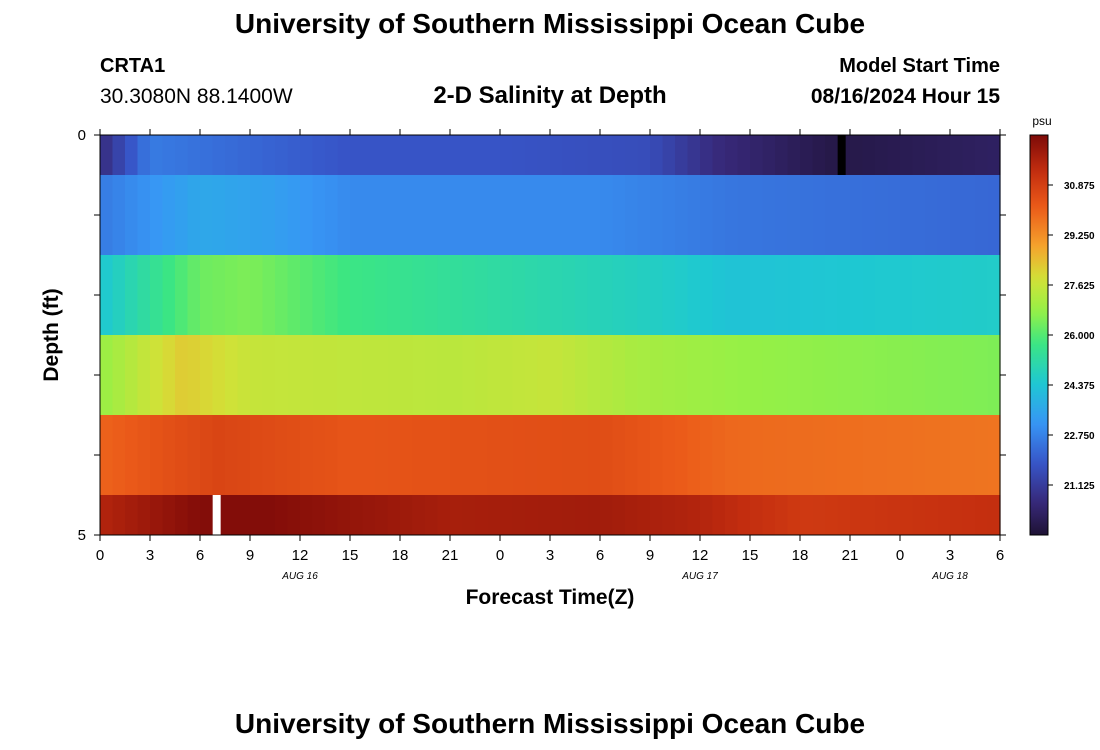  What do you see at coordinates (400, 555) in the screenshot?
I see `x-tick-label: 18` at bounding box center [400, 555].